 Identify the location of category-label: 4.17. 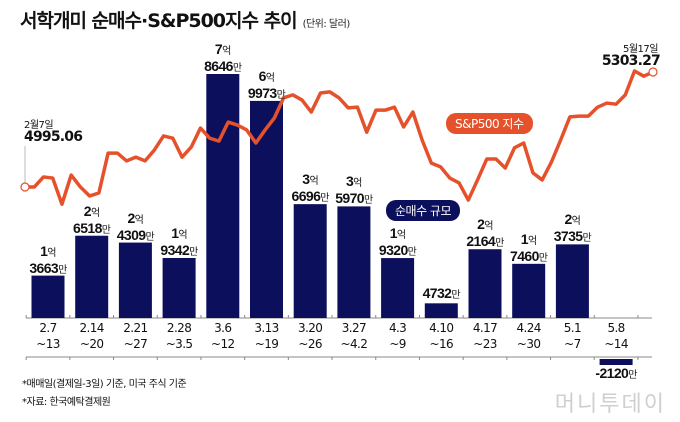
(485, 328).